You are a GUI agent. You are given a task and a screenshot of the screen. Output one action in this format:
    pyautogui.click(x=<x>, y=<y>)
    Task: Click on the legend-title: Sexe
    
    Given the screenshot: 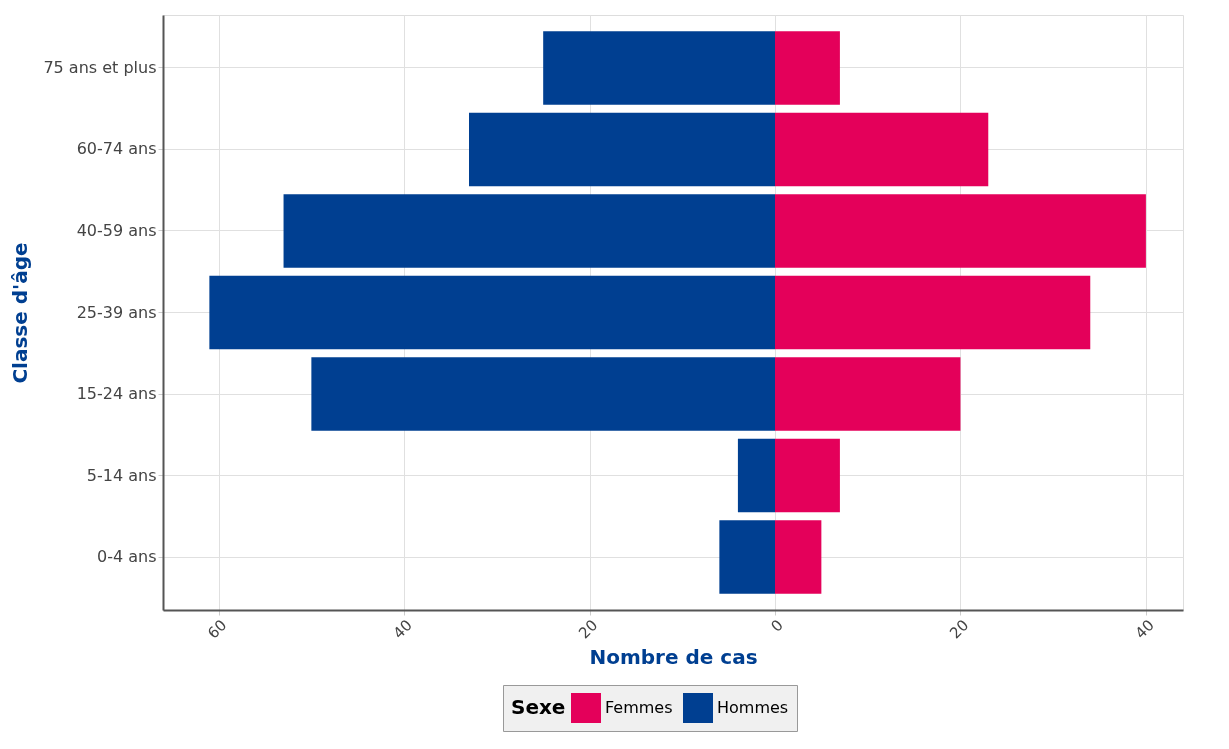 What is the action you would take?
    pyautogui.click(x=538, y=707)
    